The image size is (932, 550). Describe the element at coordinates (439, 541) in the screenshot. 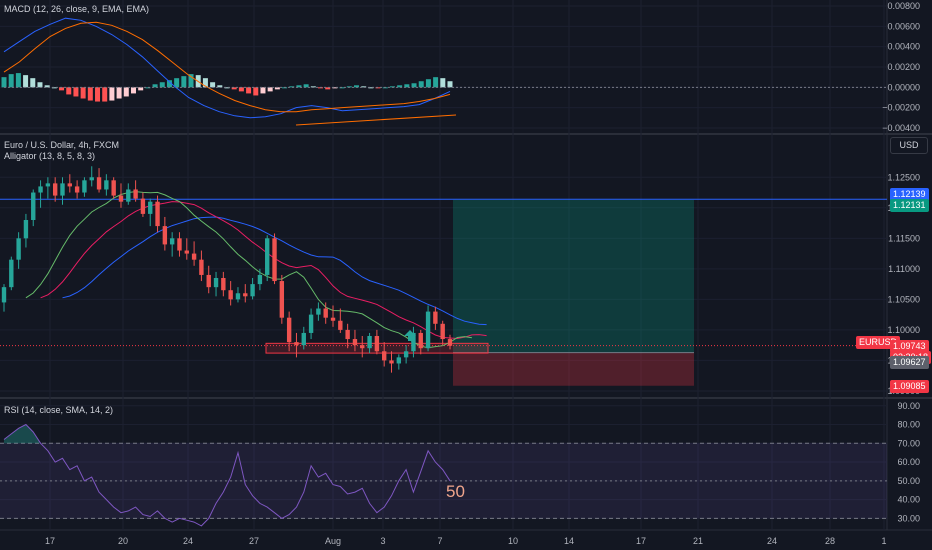

I see `x-tick-label: 7` at that location.